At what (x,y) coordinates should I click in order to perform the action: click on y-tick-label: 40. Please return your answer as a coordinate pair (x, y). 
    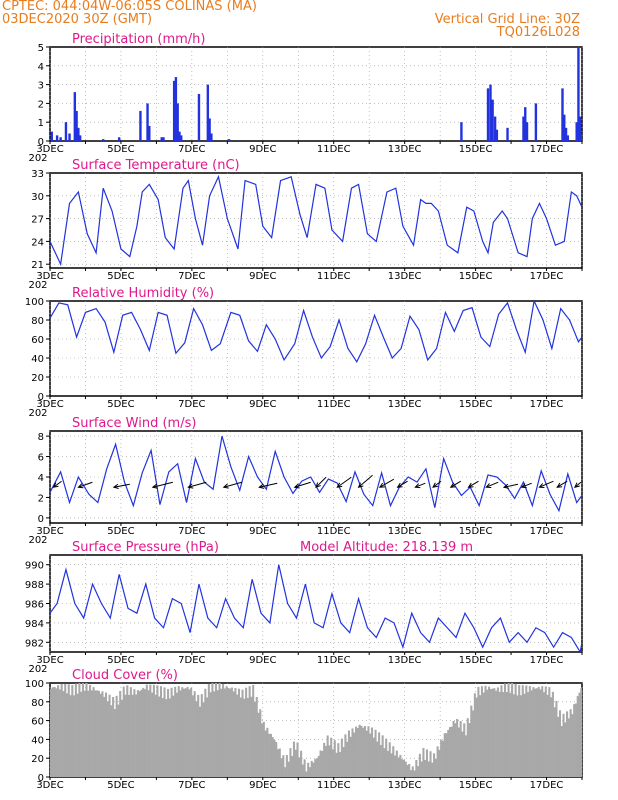
    Looking at the image, I should click on (37, 359).